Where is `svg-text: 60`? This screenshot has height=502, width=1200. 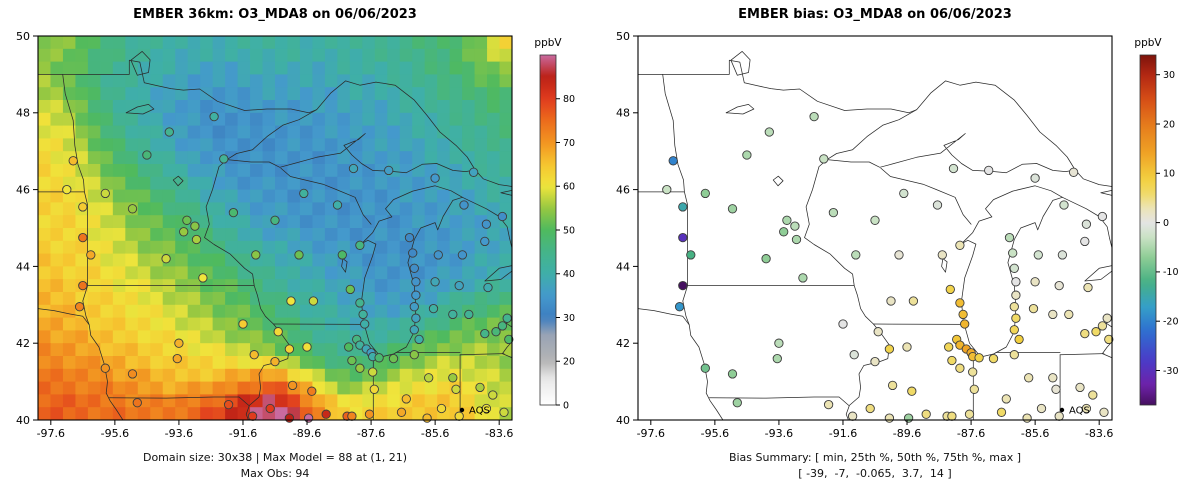 svg-text: 60 is located at coordinates (569, 187).